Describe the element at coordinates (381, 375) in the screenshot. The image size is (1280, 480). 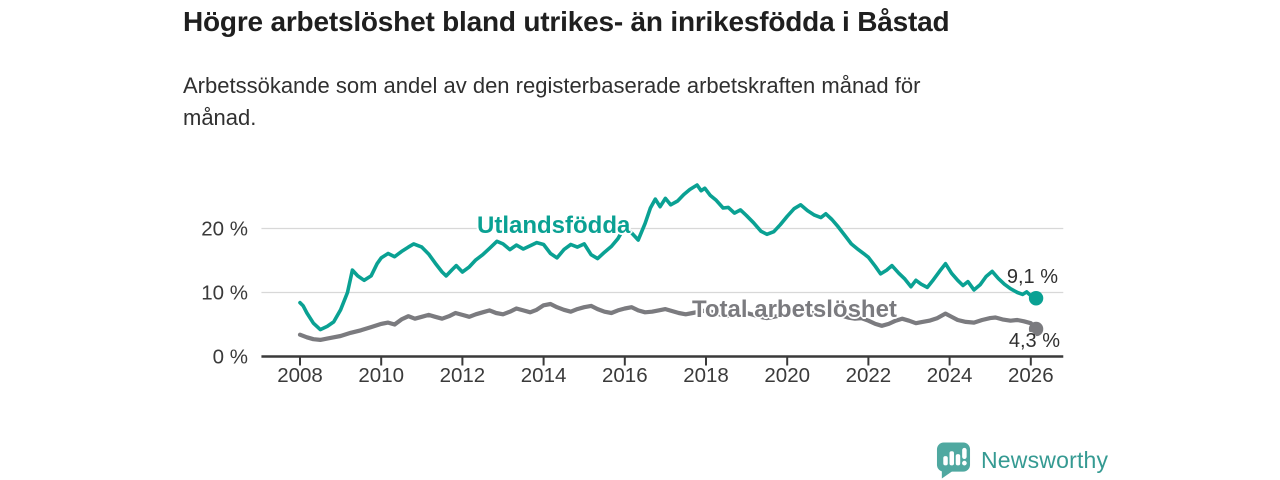
I see `x-tick-label-2010: 2010` at that location.